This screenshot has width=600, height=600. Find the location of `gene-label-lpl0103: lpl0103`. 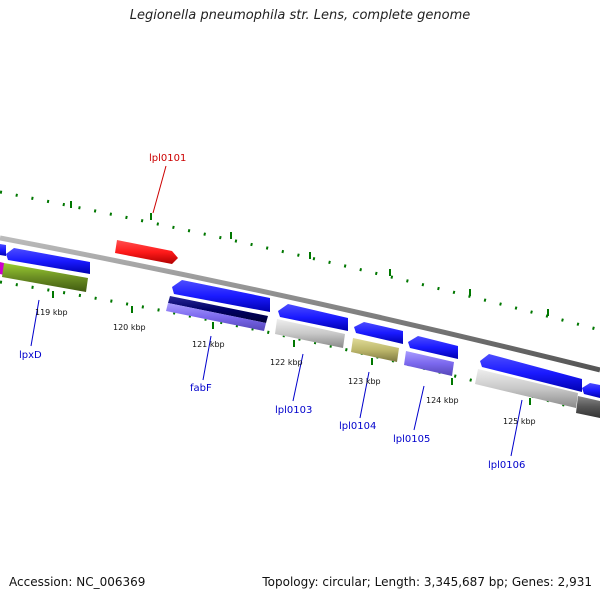

gene-label-lpl0103: lpl0103 is located at coordinates (293, 410).